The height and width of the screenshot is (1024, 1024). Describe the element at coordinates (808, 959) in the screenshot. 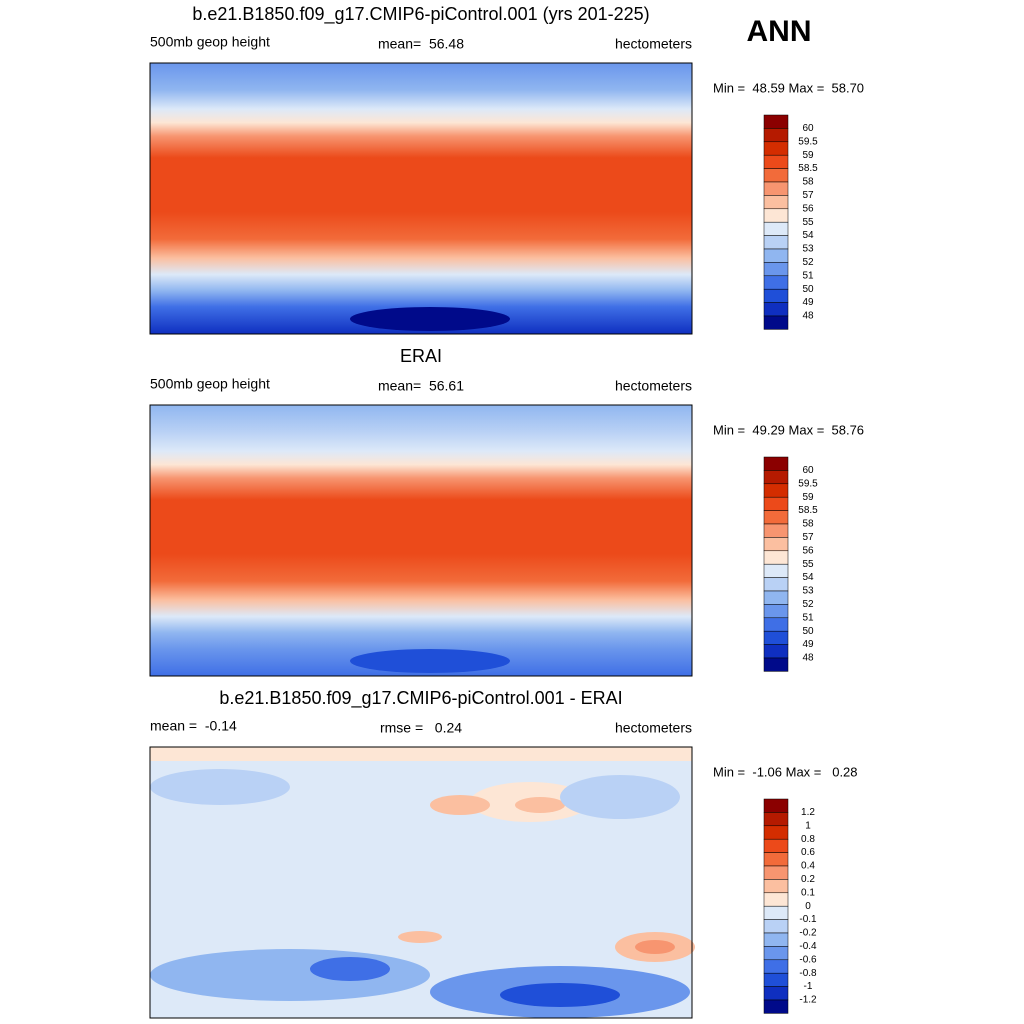

I see `colorbar-label: -0.6` at that location.